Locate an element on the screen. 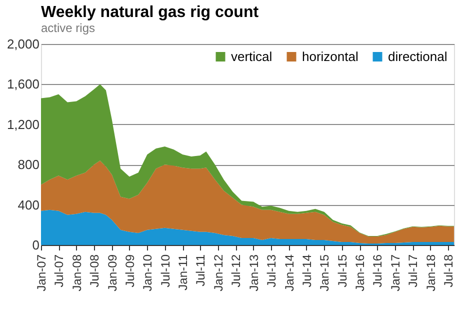  x-tick-label: Jul-08 is located at coordinates (95, 271).